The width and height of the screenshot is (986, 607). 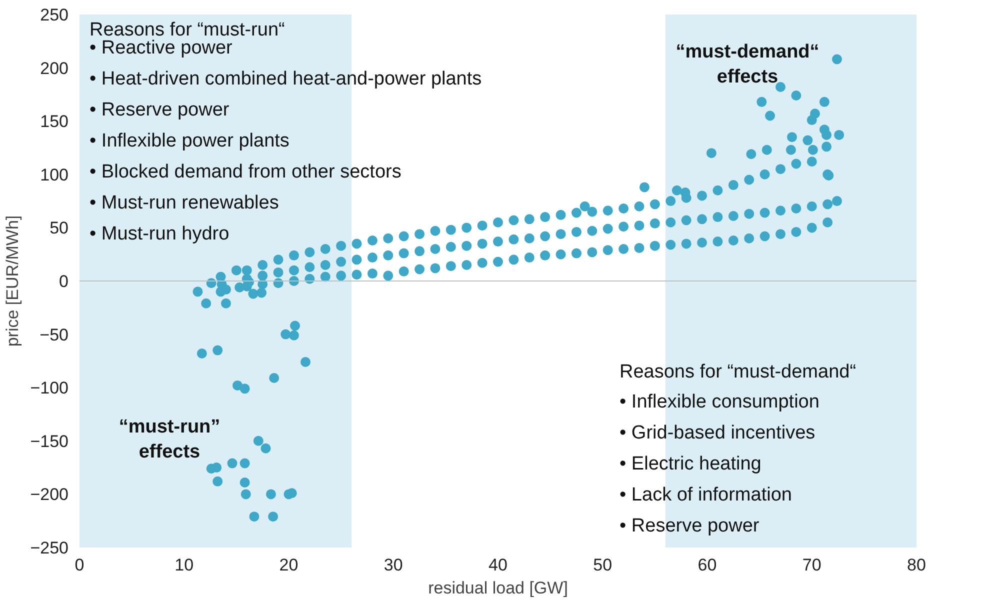 What do you see at coordinates (49, 388) in the screenshot?
I see `y-tick-label: −100` at bounding box center [49, 388].